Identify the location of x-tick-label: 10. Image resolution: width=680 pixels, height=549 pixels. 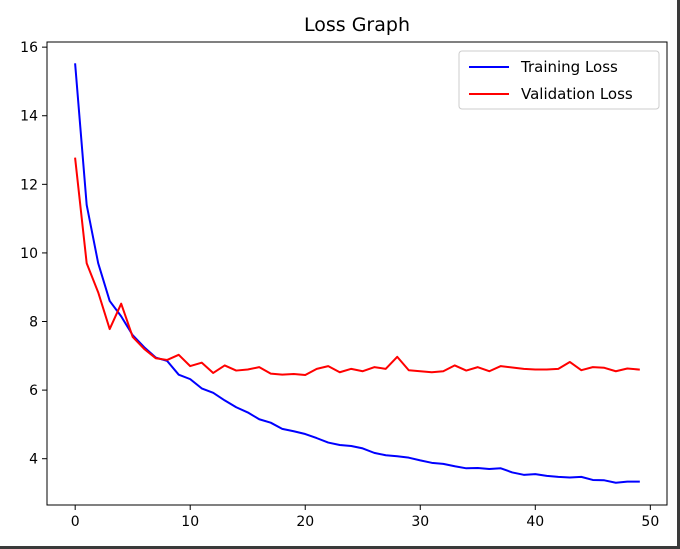
(190, 522).